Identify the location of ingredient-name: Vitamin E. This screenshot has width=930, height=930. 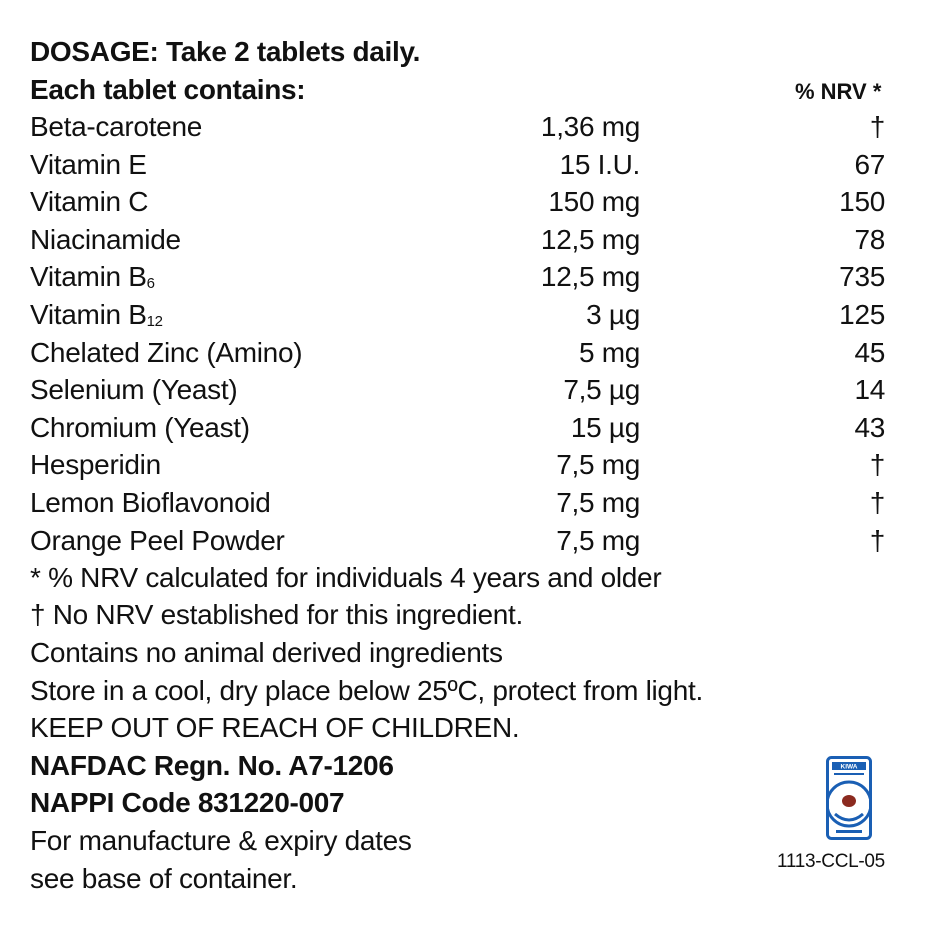
(88, 164).